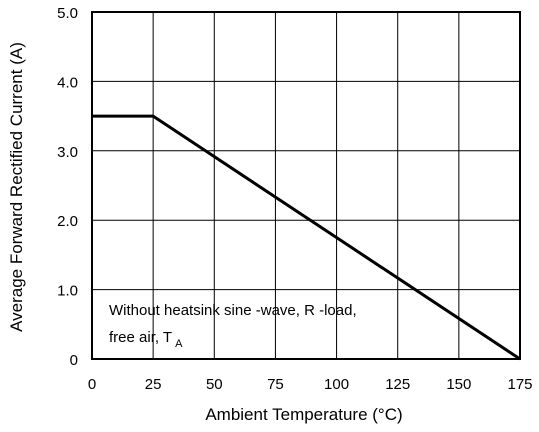 This screenshot has width=539, height=432. Describe the element at coordinates (275, 384) in the screenshot. I see `x-tick-label: 75` at that location.